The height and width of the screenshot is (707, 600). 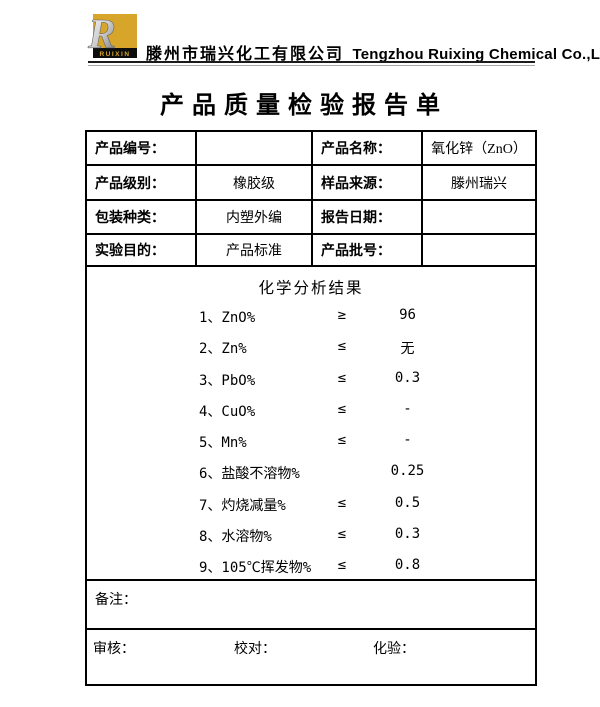 What do you see at coordinates (227, 411) in the screenshot?
I see `analysis-item-name: 4、CuO%` at bounding box center [227, 411].